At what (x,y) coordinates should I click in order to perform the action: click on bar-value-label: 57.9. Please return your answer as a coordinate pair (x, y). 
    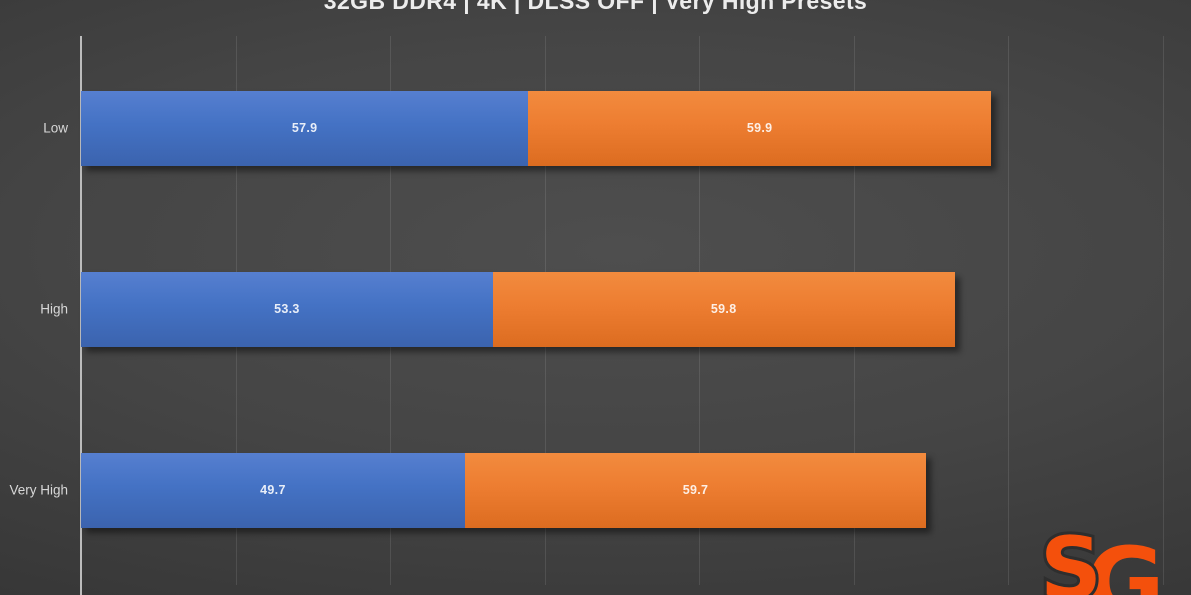
    Looking at the image, I should click on (304, 128).